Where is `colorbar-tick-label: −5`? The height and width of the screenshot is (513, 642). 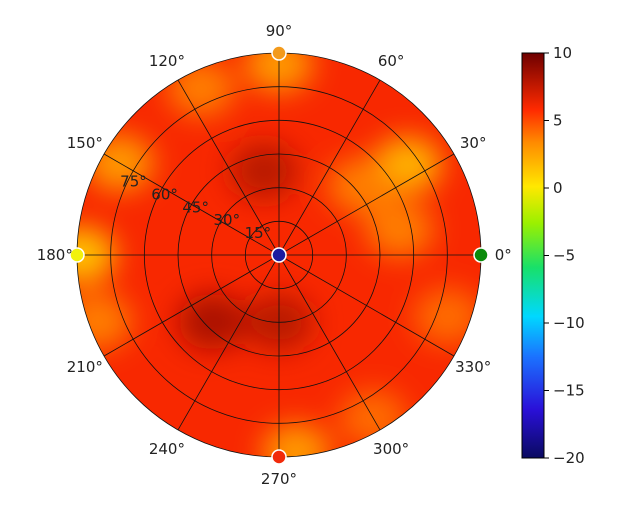
colorbar-tick-label: −5 is located at coordinates (564, 256).